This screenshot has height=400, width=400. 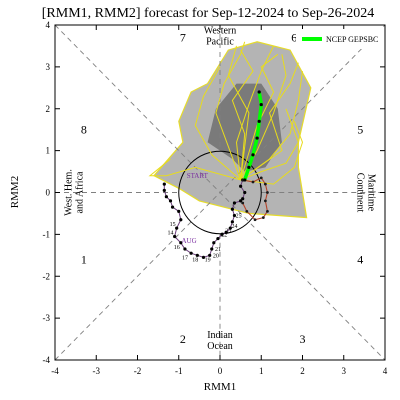 What do you see at coordinates (344, 371) in the screenshot?
I see `x-tick-label: 3` at bounding box center [344, 371].